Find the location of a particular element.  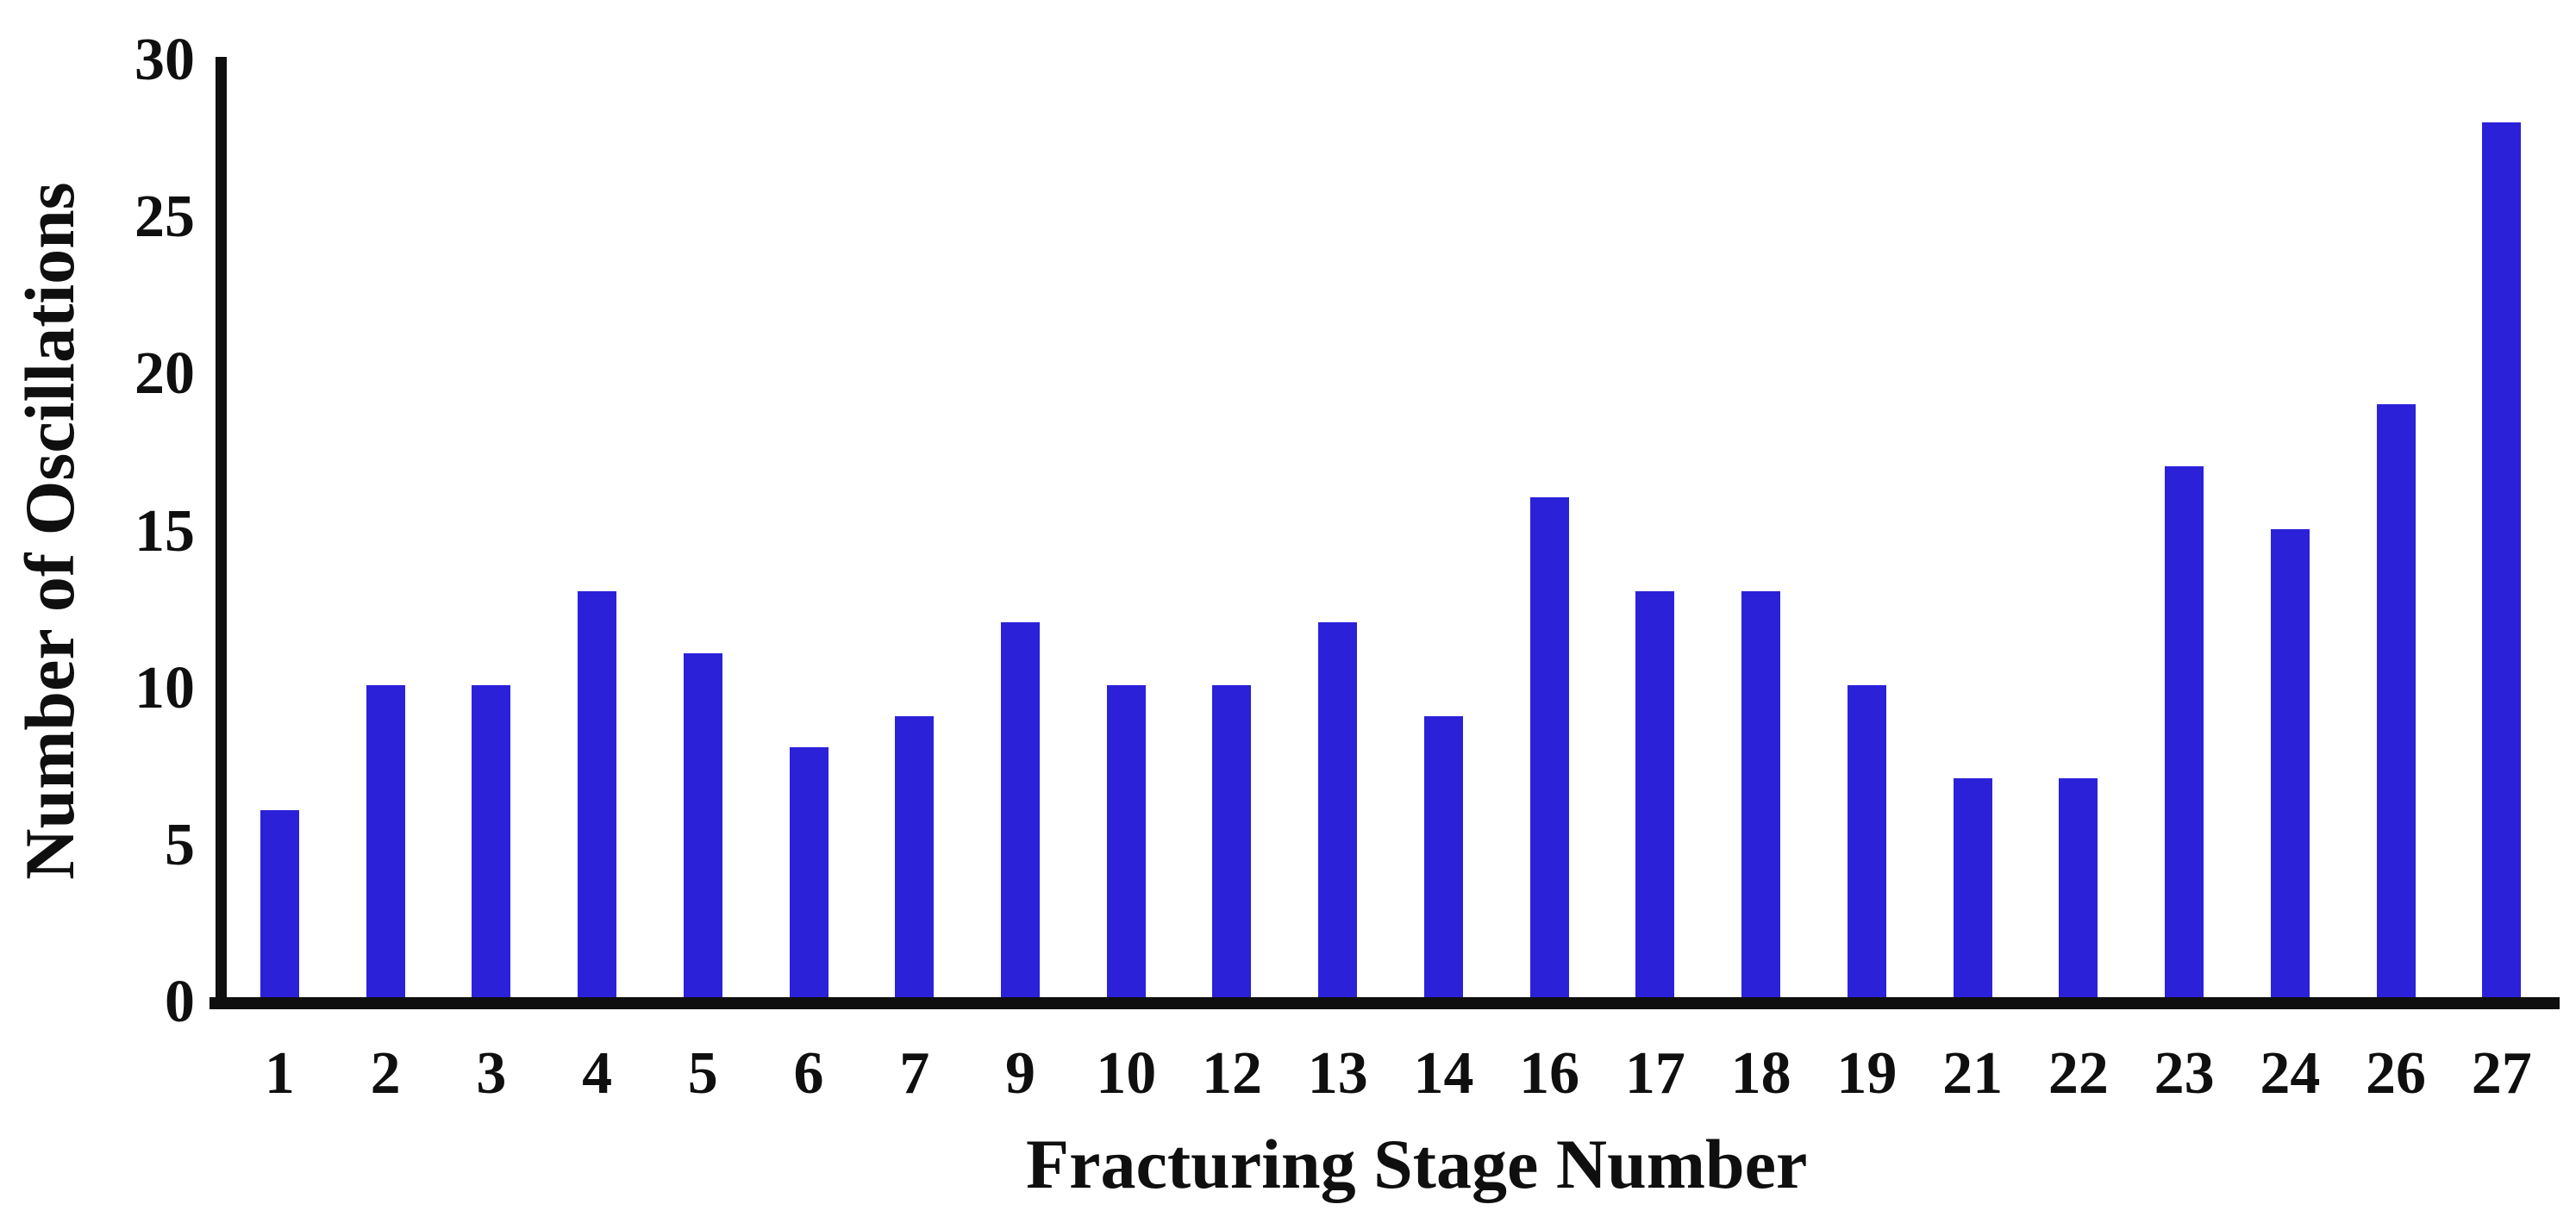

x-tick-label-7: 7 is located at coordinates (914, 1073).